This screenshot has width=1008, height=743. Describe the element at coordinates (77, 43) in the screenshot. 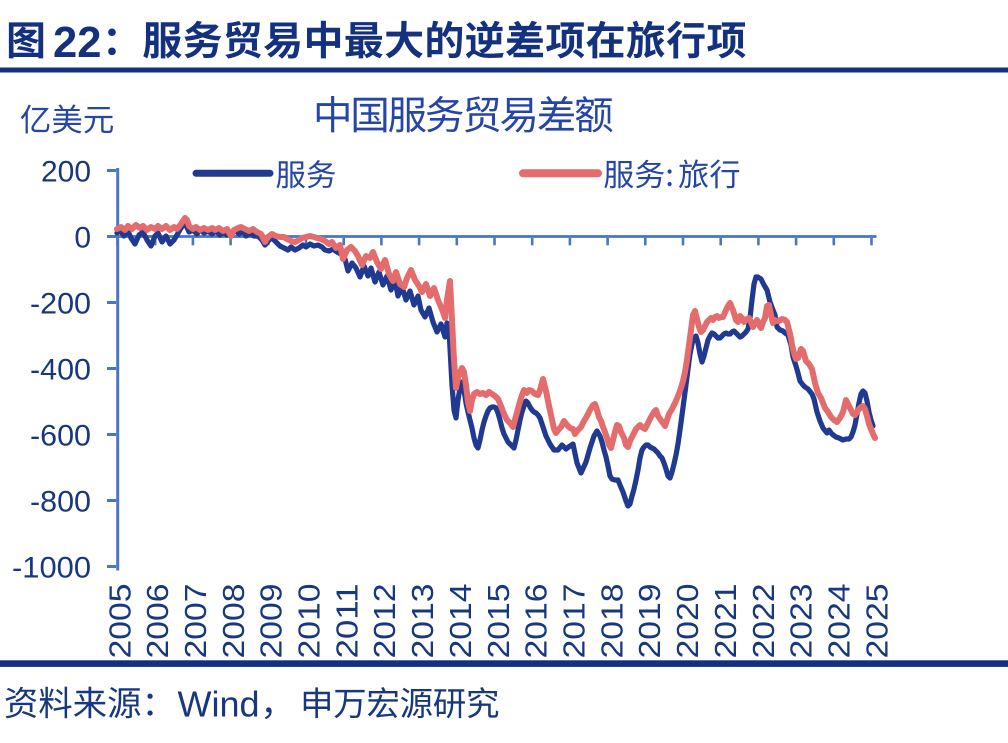

I see `svg-text: 22` at that location.